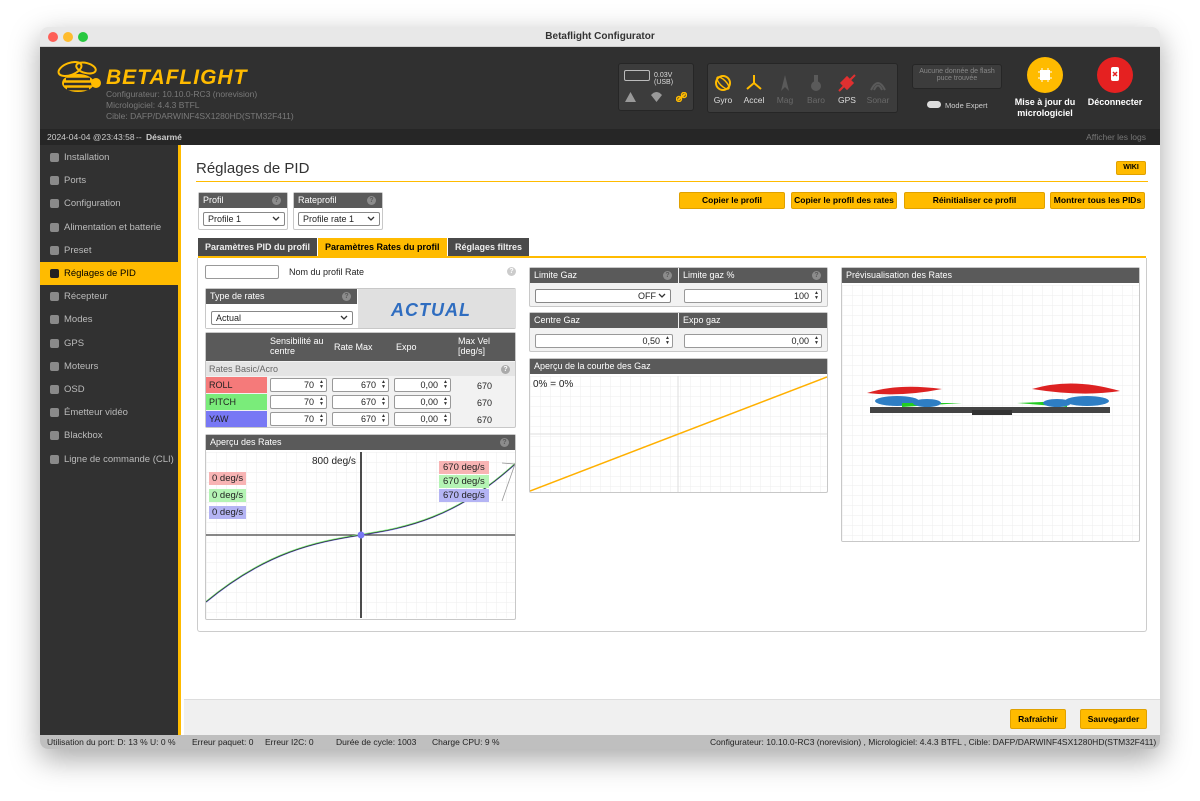 The image size is (1200, 801). I want to click on reset-profile-button: Réinitialiser ce profil, so click(974, 200).